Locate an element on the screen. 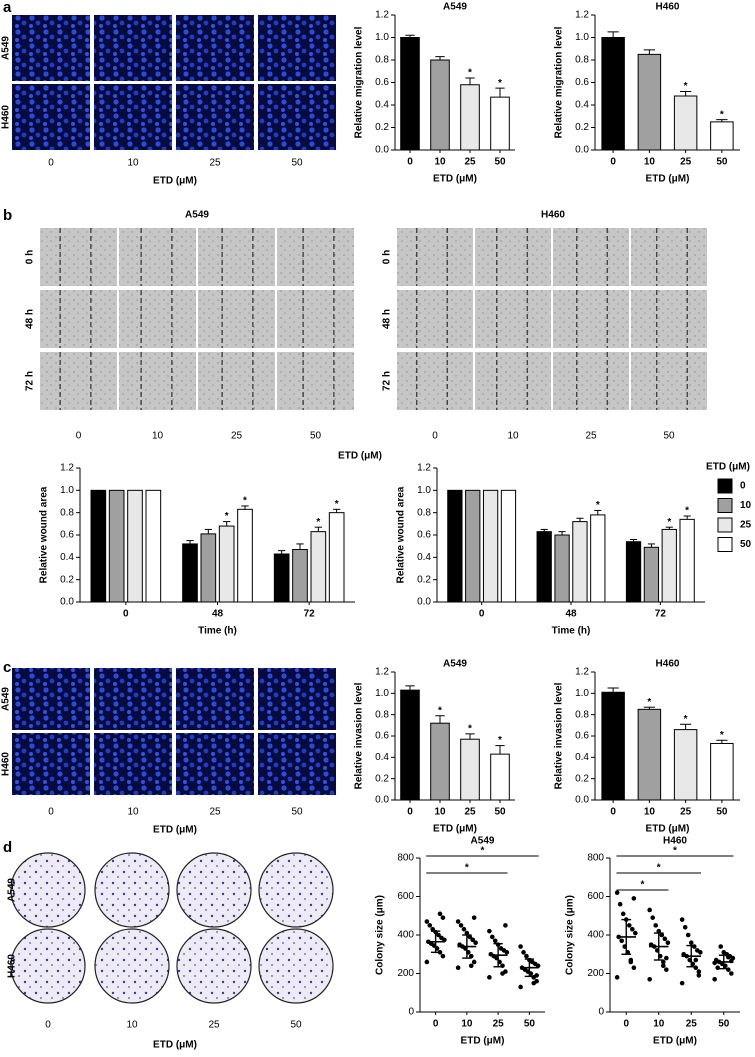 Image resolution: width=755 pixels, height=1057 pixels. colony-dish is located at coordinates (132, 890).